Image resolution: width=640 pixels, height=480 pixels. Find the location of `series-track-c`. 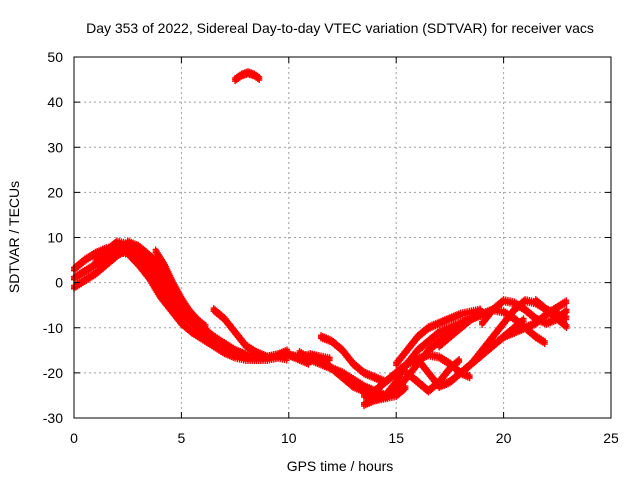

series-track-c is located at coordinates (191, 304).